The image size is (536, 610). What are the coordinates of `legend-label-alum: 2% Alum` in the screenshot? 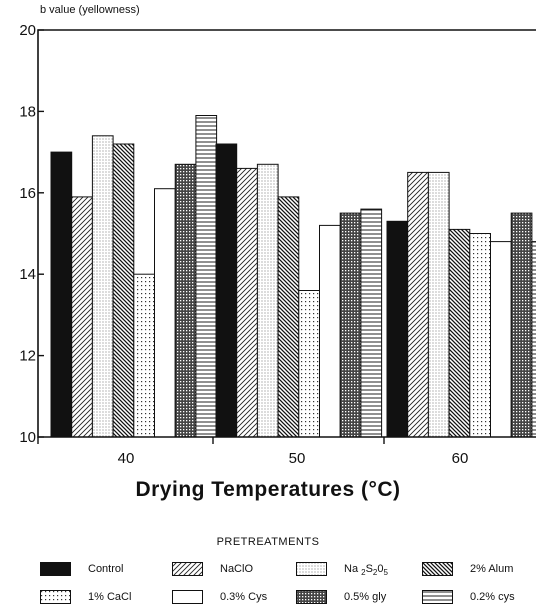 It's located at (492, 569).